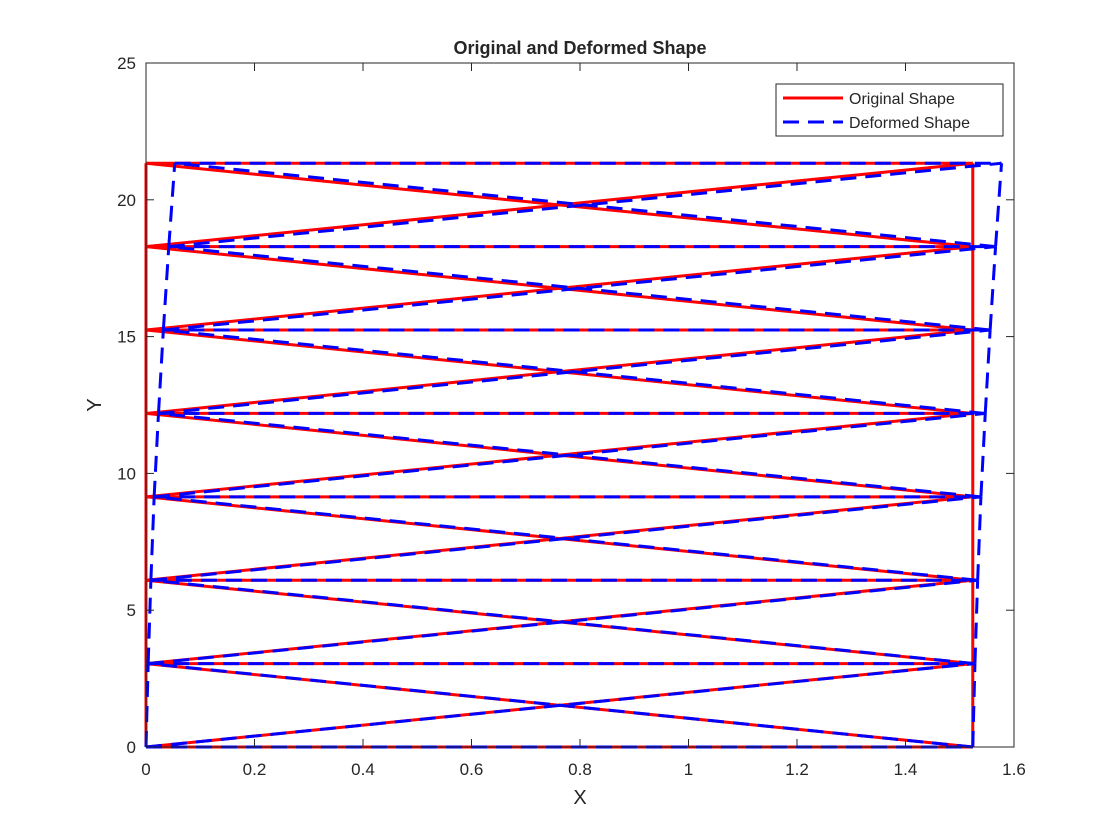 This screenshot has width=1120, height=840. Describe the element at coordinates (255, 769) in the screenshot. I see `x-tick-label: 0.2` at that location.